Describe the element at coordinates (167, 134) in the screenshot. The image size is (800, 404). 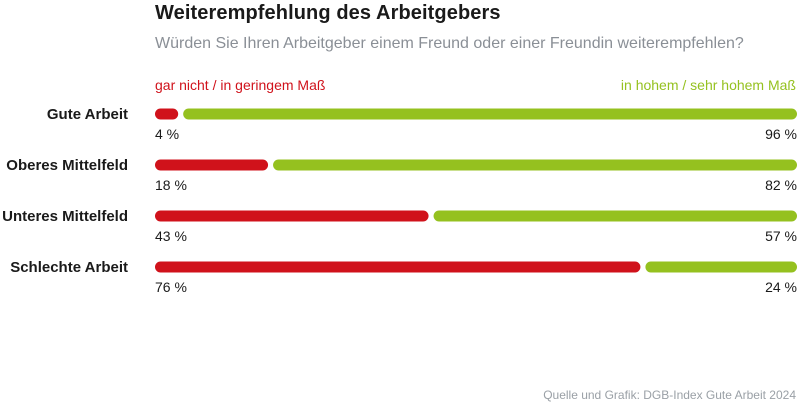
I see `value-label-negative: 4 %` at that location.